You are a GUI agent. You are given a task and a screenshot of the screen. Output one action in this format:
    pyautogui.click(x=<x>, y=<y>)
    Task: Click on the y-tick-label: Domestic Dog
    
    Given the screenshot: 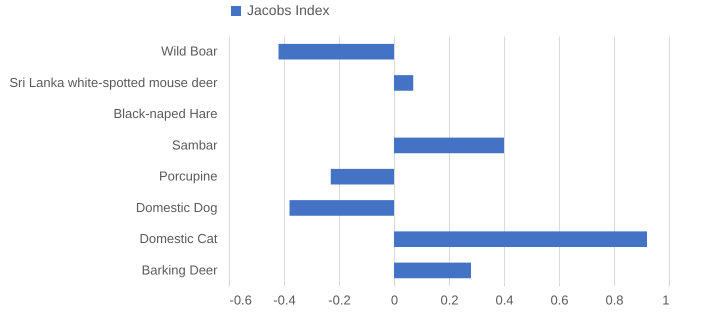 What is the action you would take?
    pyautogui.click(x=177, y=207)
    